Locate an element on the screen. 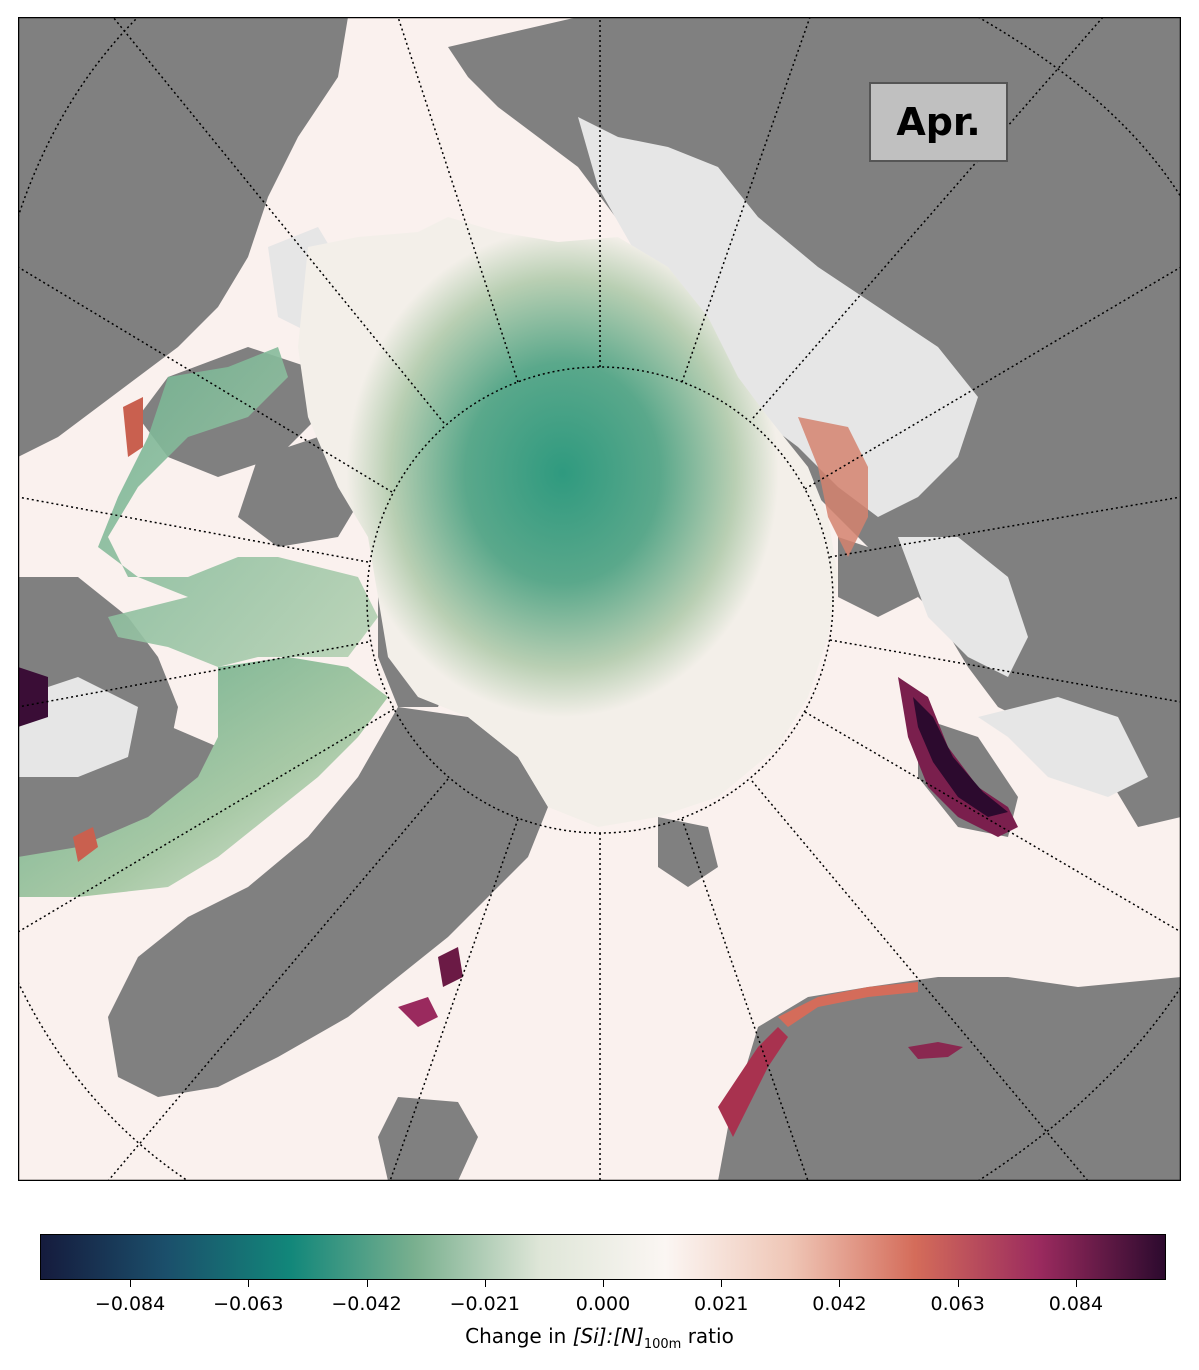 This screenshot has height=1370, width=1199. colorbar is located at coordinates (603, 1257).